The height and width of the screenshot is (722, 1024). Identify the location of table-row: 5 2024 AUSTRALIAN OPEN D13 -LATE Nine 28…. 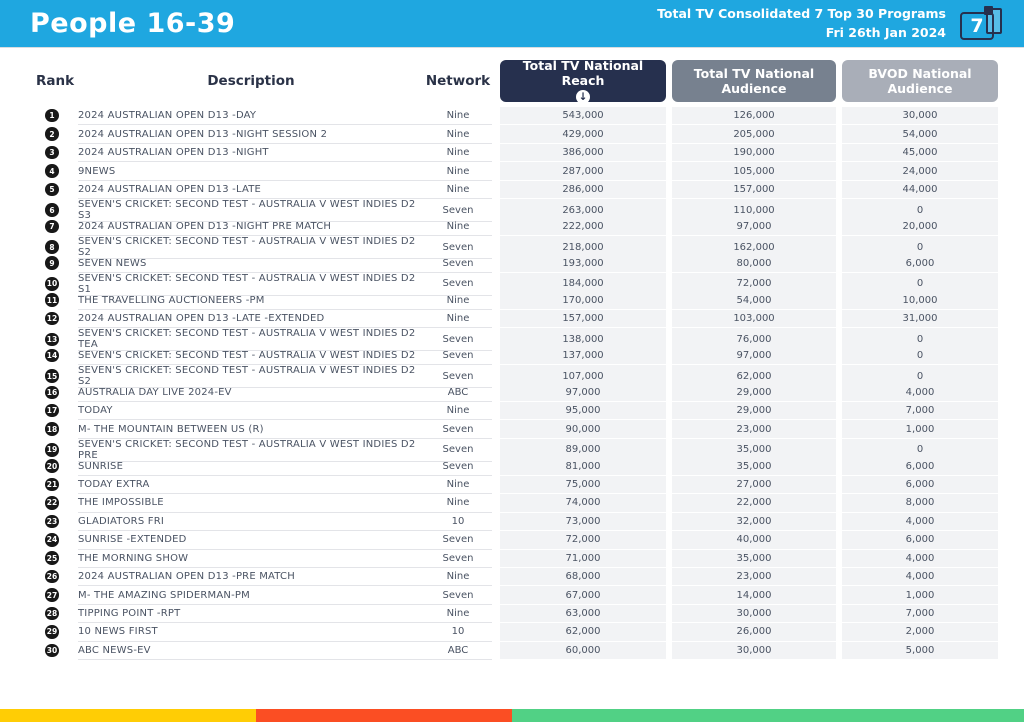
(512, 190).